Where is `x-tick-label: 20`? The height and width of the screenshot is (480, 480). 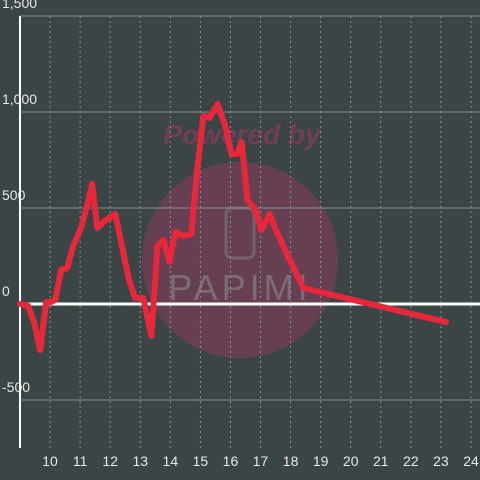 x-tick-label: 20 is located at coordinates (351, 461).